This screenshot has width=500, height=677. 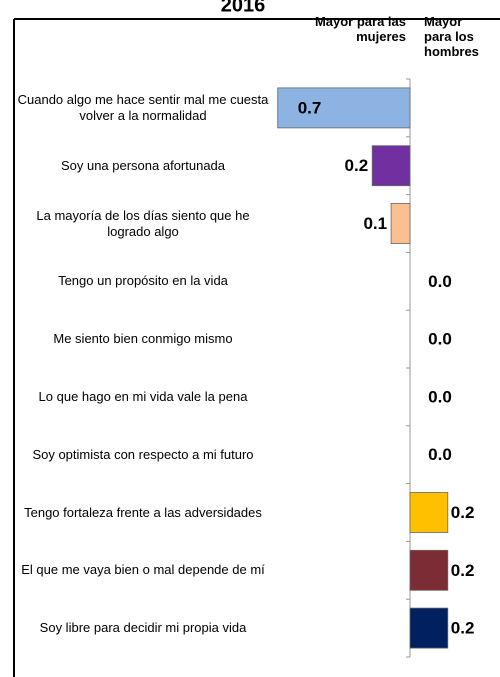 I want to click on category-label: El que me vaya bien o mal depende de mí, so click(x=143, y=570).